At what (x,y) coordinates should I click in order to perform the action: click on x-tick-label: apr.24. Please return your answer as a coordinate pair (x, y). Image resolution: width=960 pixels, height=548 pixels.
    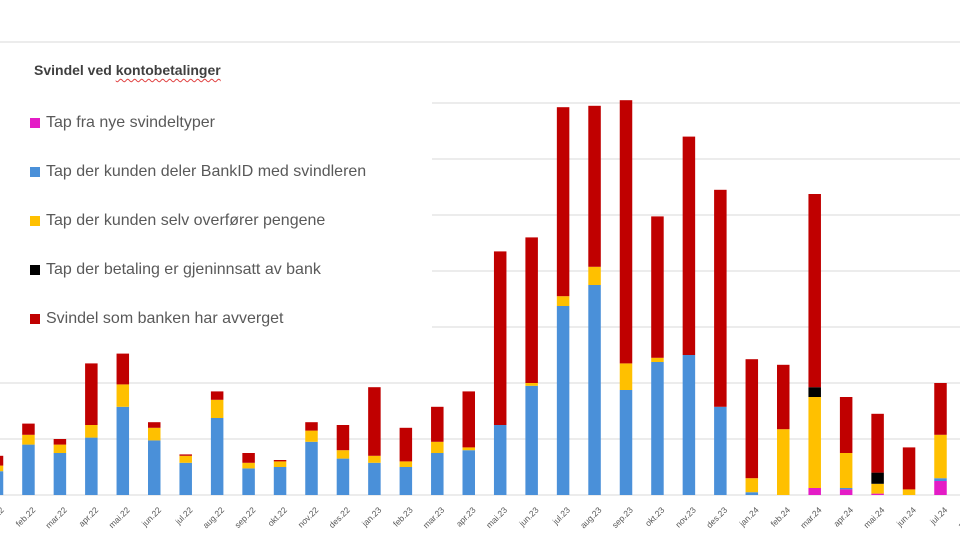
    Looking at the image, I should click on (843, 517).